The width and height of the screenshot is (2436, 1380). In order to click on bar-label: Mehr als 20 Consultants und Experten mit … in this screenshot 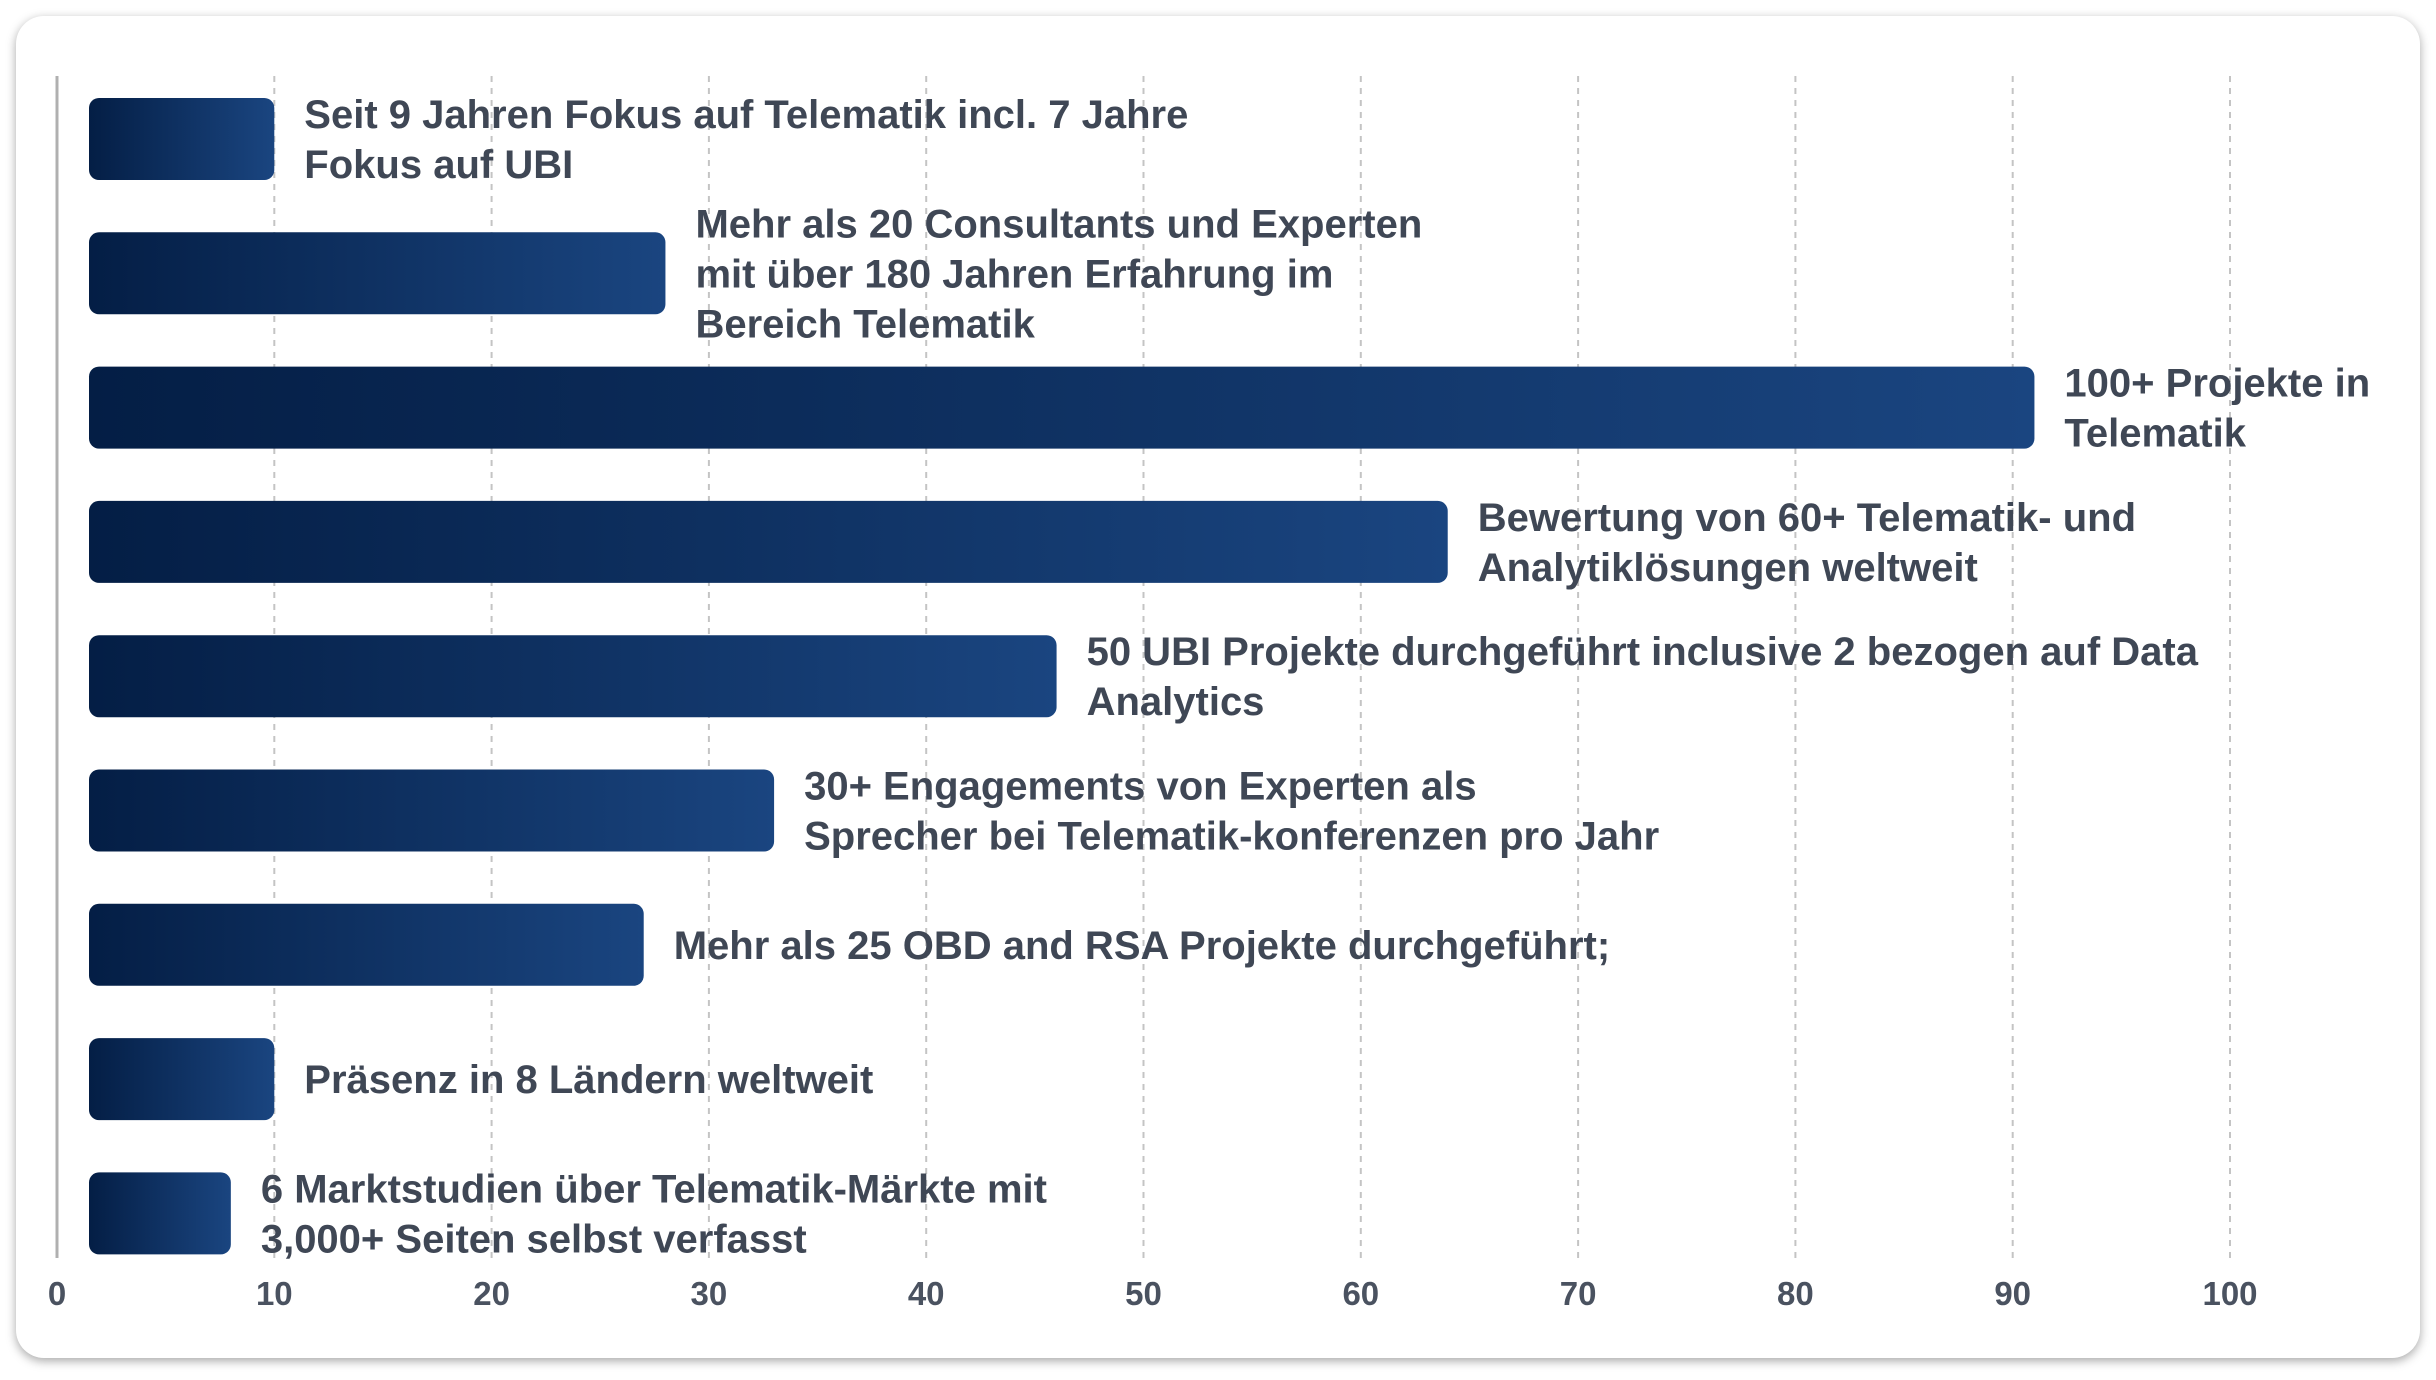, I will do `click(1058, 274)`.